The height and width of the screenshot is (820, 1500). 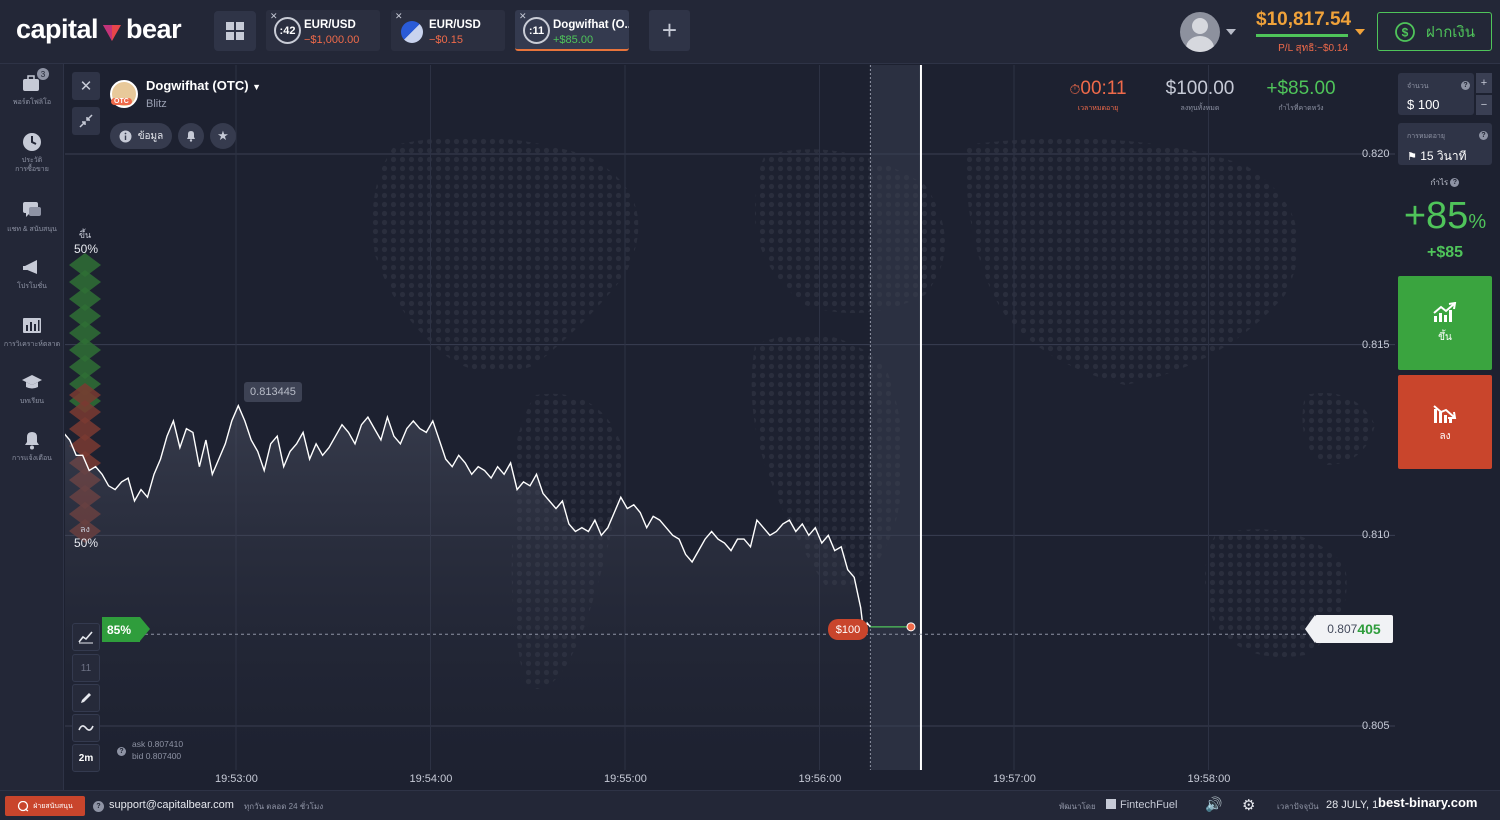 I want to click on sentiment-up-pct: 50%, so click(x=86, y=249).